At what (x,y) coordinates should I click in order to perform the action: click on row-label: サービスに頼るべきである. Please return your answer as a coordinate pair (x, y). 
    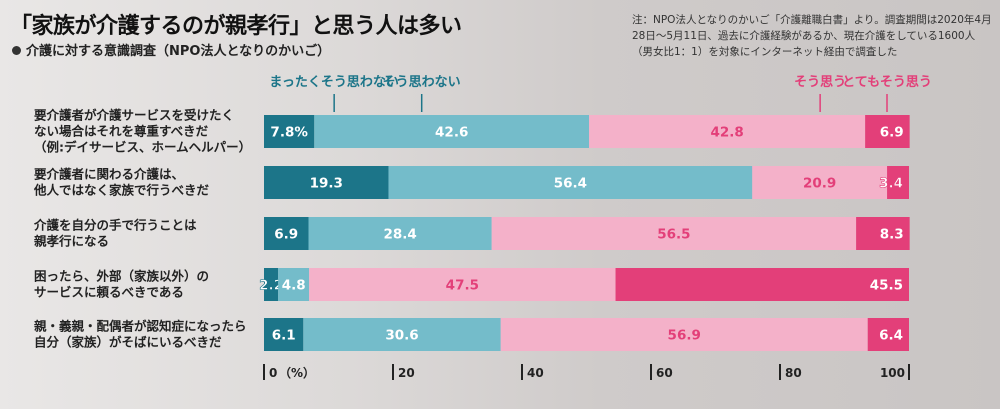
    Looking at the image, I should click on (109, 292).